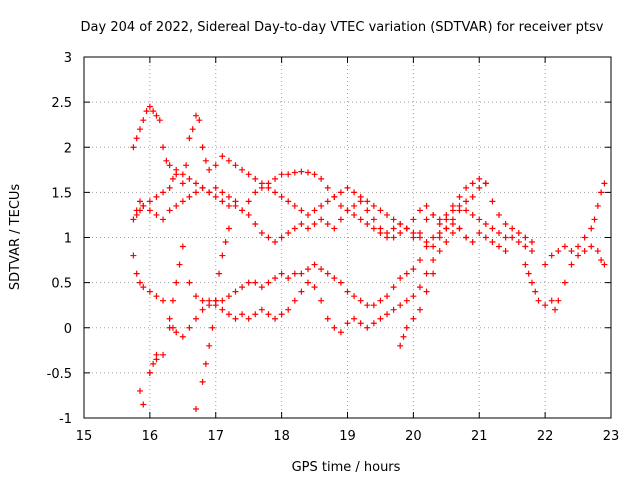  Describe the element at coordinates (545, 436) in the screenshot. I see `x-tick-label: 22` at that location.